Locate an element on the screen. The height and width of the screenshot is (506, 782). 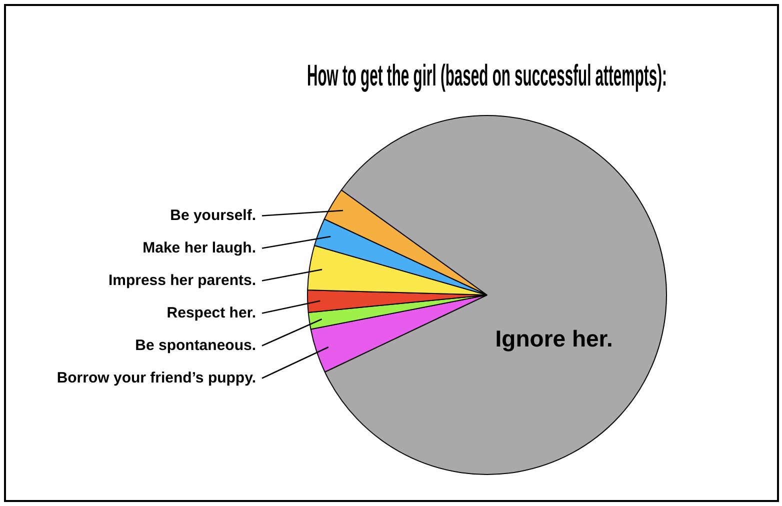
slice-label: Be yourself. is located at coordinates (213, 215).